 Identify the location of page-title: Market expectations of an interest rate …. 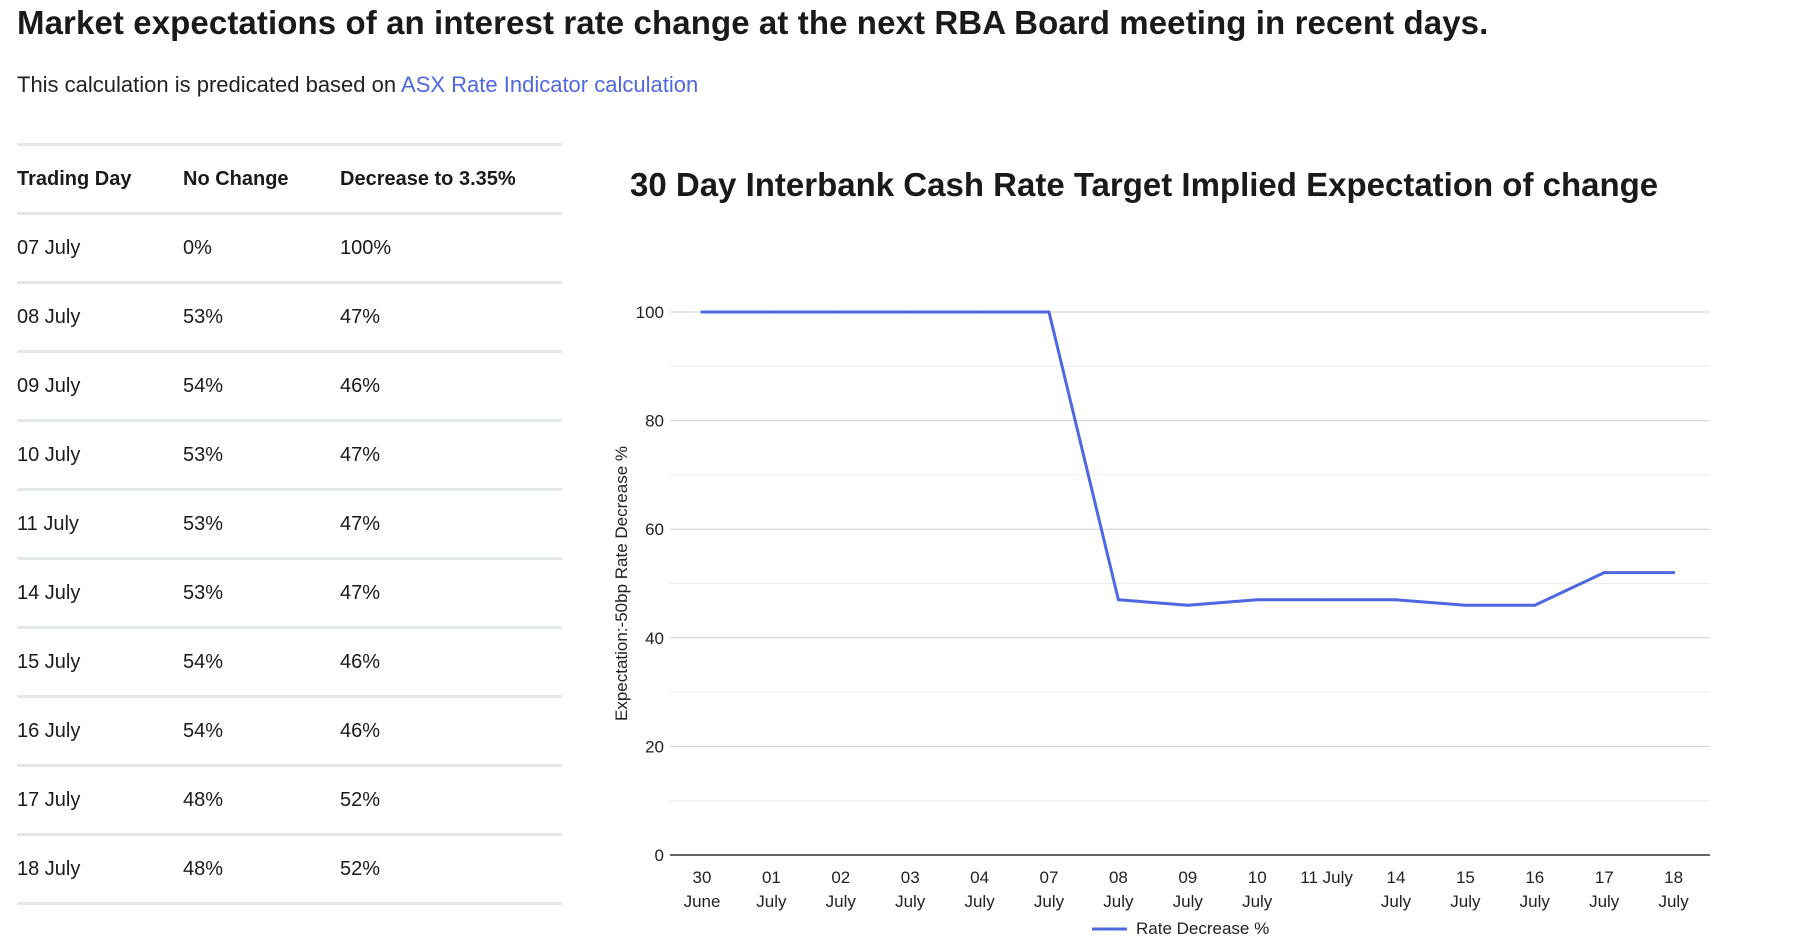
(753, 22).